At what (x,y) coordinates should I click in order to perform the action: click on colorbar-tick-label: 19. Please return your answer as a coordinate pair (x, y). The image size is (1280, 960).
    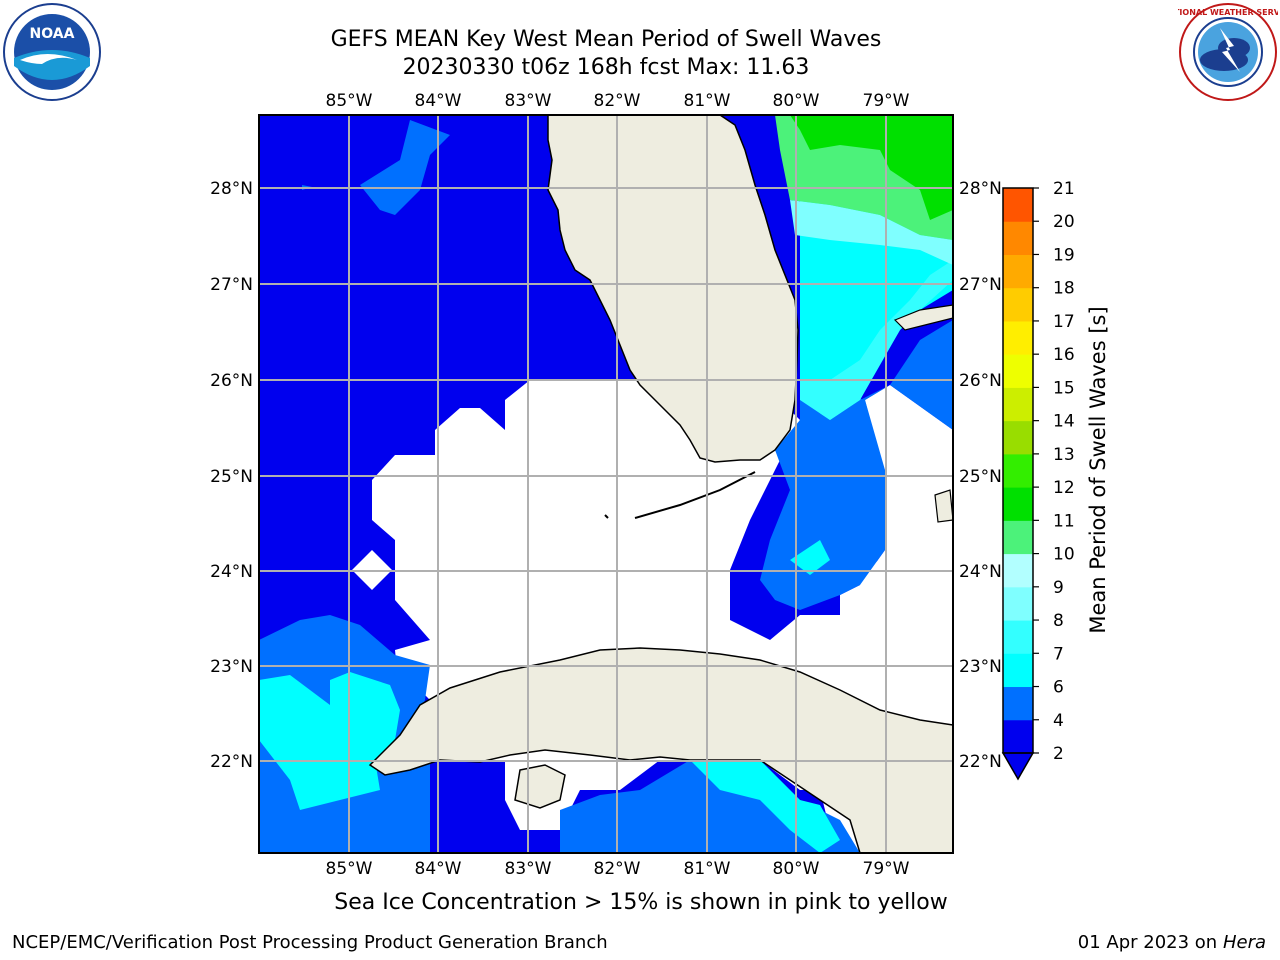
    Looking at the image, I should click on (1064, 255).